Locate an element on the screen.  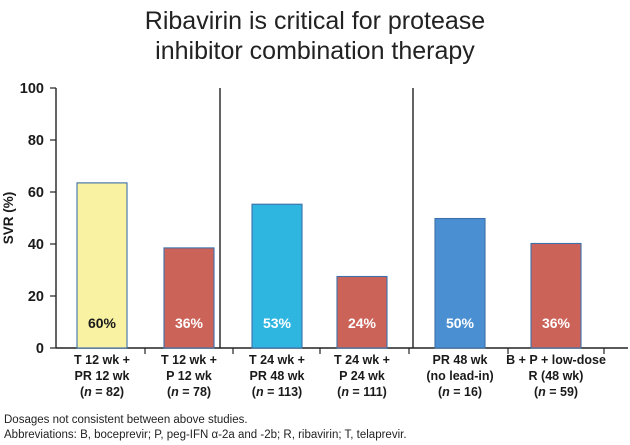
category-label-2-line-0: T 24 wk + is located at coordinates (277, 360).